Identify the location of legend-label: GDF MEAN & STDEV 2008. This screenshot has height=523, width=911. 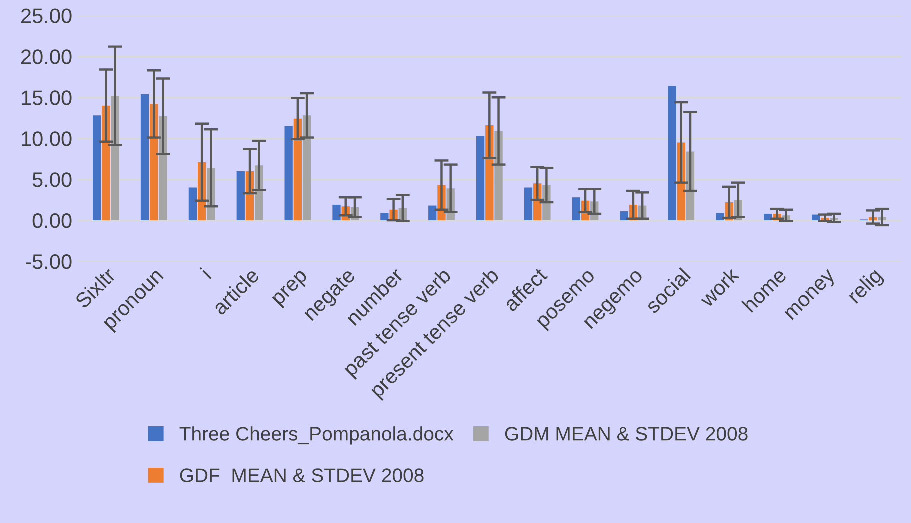
(302, 475).